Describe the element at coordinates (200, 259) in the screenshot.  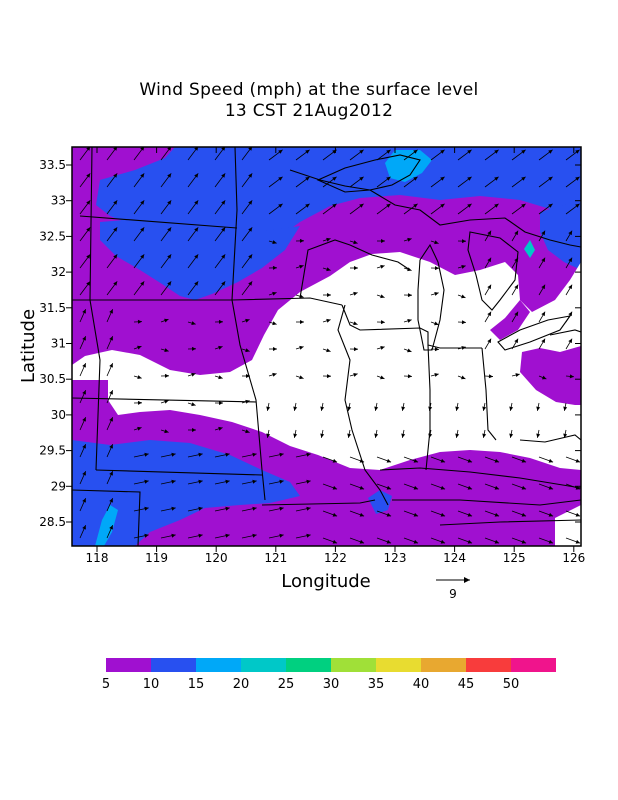
I see `field-10-15-plains` at that location.